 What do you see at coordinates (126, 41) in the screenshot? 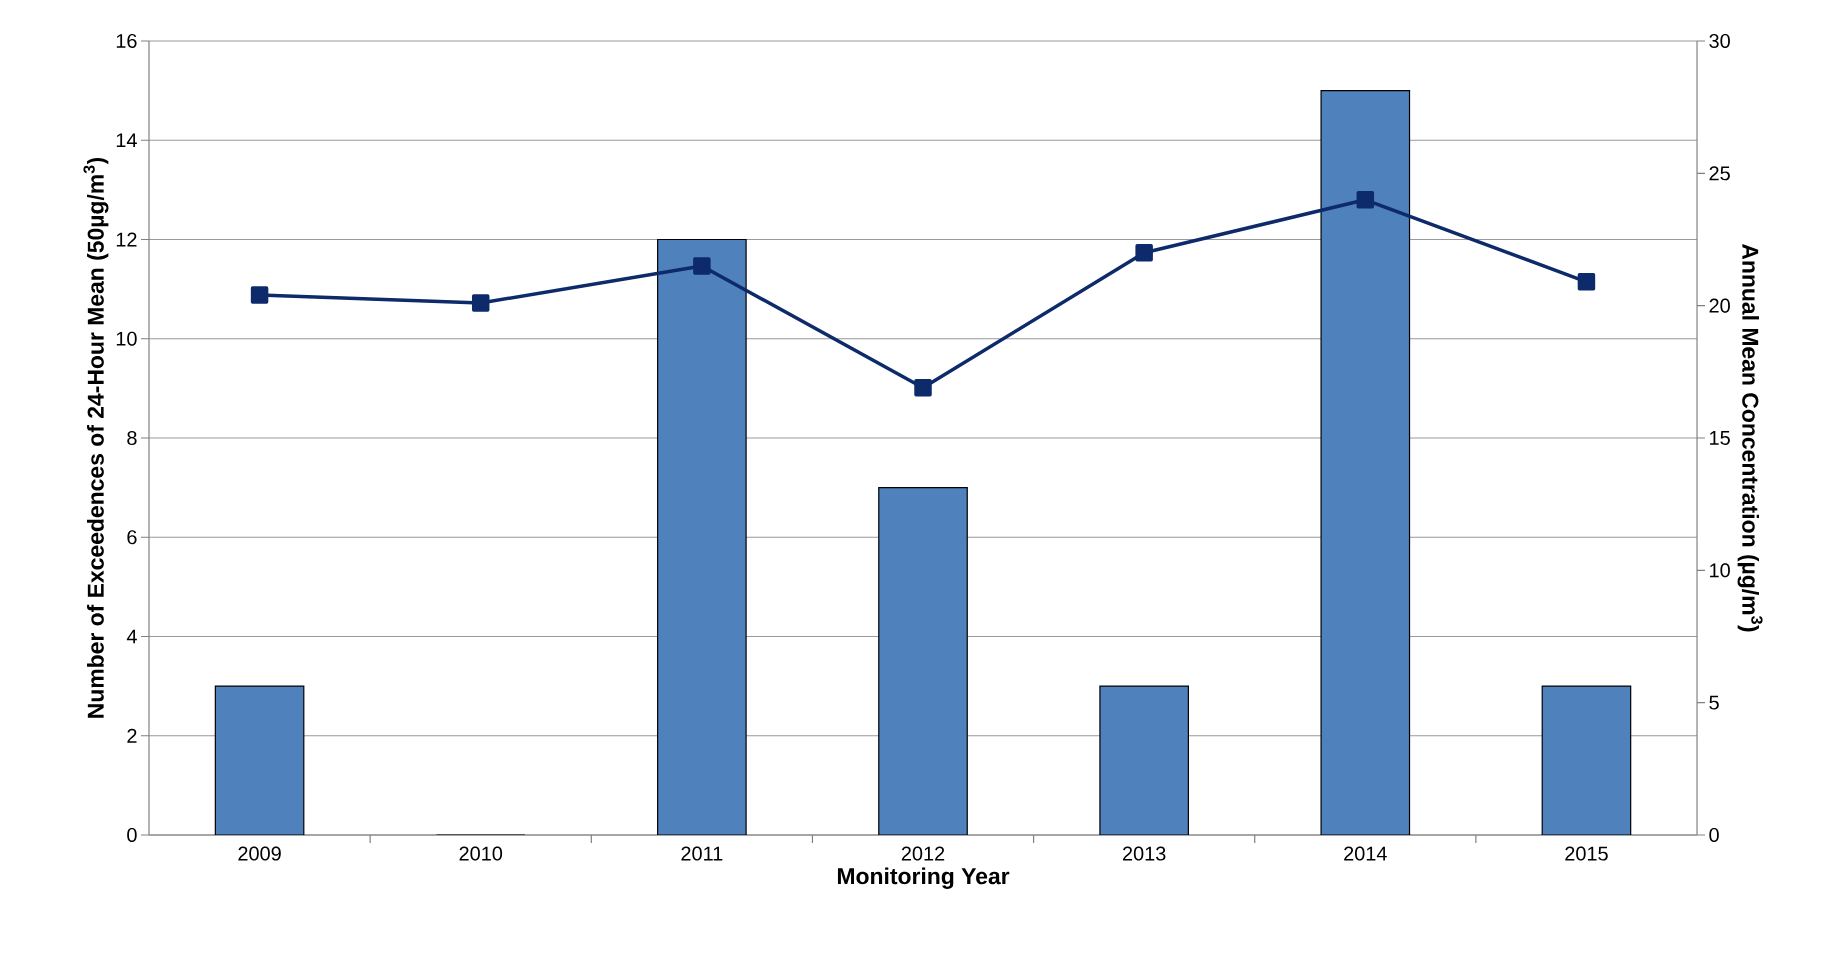
I see `y-tick-label: 16` at bounding box center [126, 41].